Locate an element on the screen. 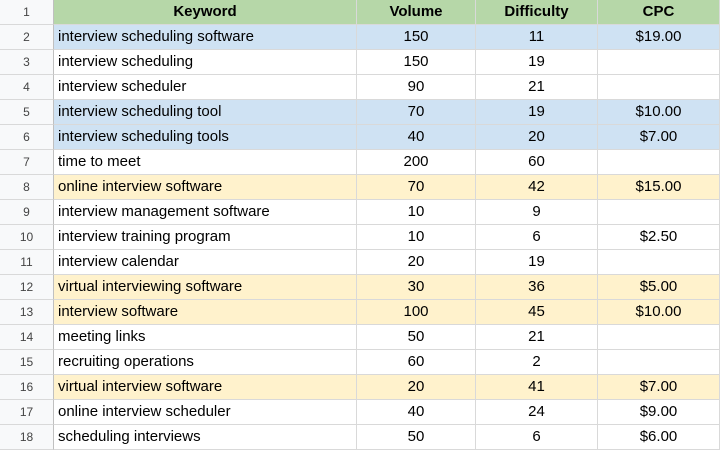 The height and width of the screenshot is (457, 720). cpc-cell: $9.00 is located at coordinates (659, 412).